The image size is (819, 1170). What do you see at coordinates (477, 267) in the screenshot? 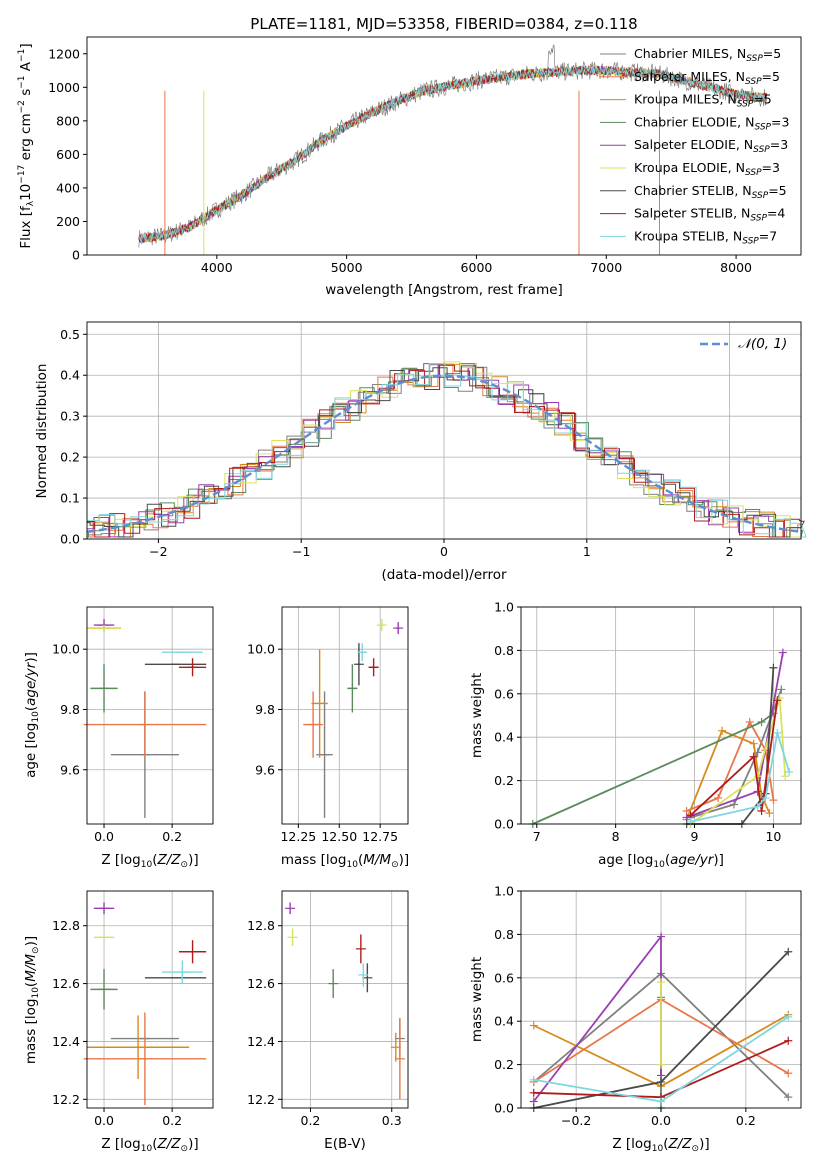
I see `x-tick-label: 6000` at bounding box center [477, 267].